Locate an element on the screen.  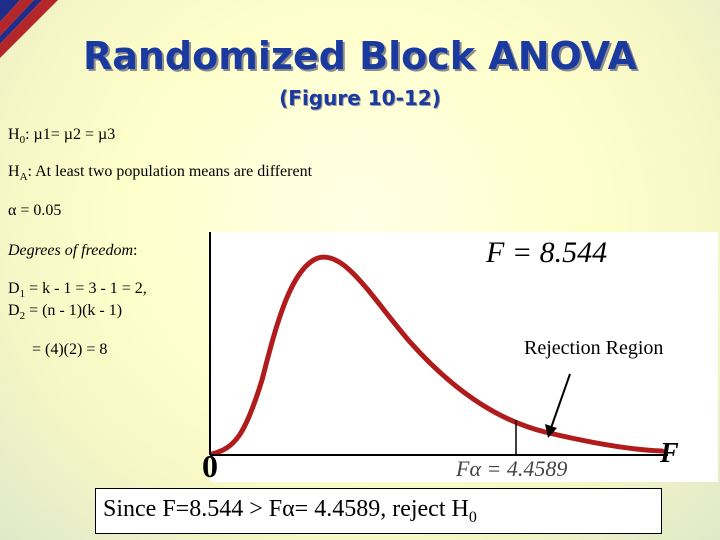
dof-heading: Degrees of freedom: is located at coordinates (73, 250).